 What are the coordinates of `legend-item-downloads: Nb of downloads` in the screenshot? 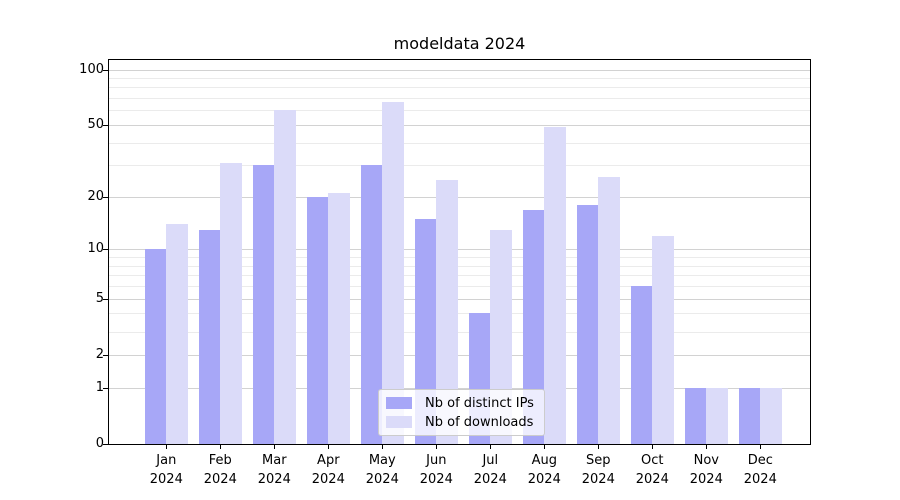 It's located at (461, 422).